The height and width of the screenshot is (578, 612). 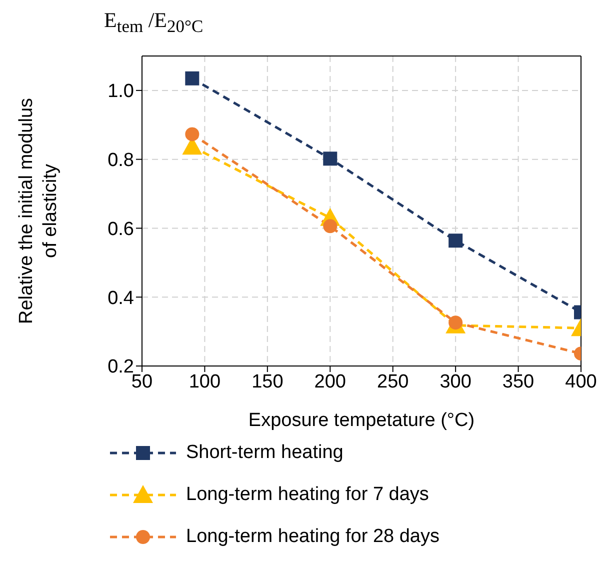 What do you see at coordinates (268, 381) in the screenshot?
I see `x-tick-label: 150` at bounding box center [268, 381].